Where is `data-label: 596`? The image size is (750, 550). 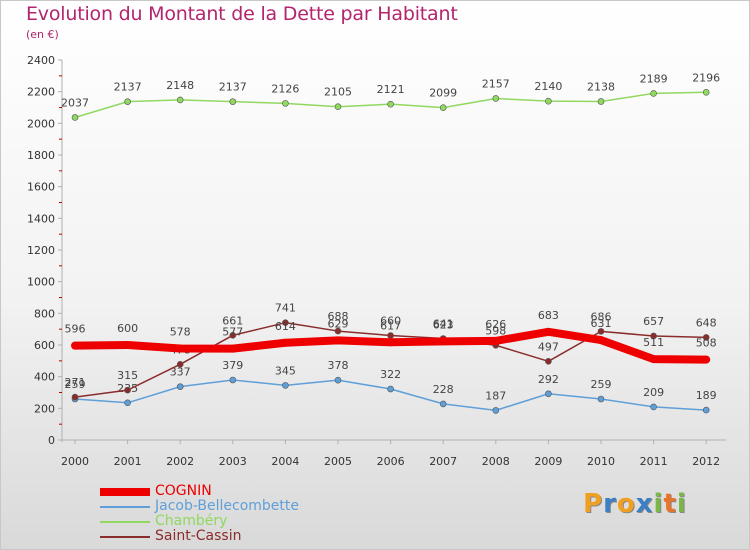
data-label: 596 is located at coordinates (75, 329).